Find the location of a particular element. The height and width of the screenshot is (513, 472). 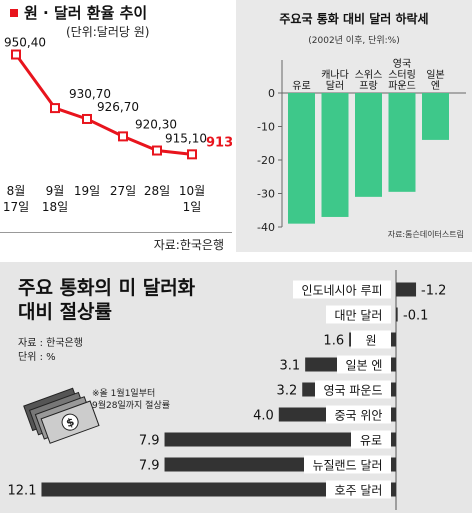

x-tick-label: 캐나다 달러 is located at coordinates (335, 80).